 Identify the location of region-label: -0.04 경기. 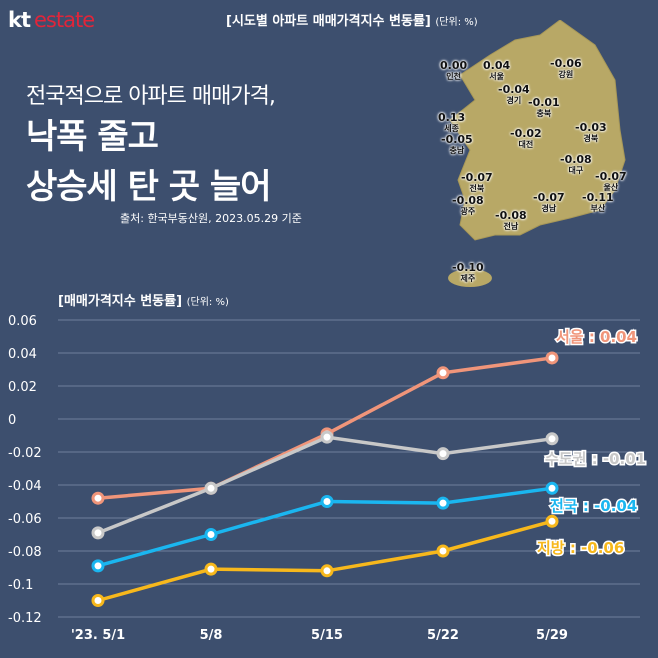
(514, 95).